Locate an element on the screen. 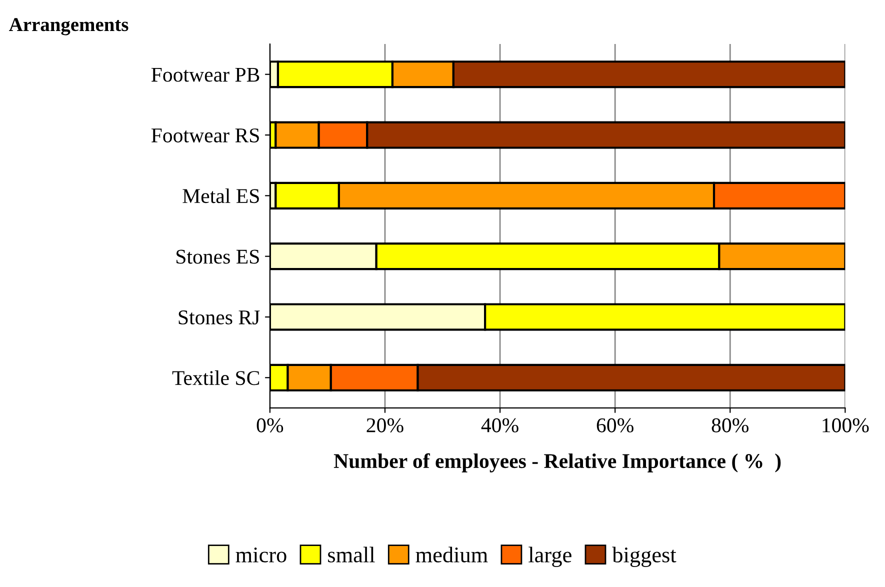 Image resolution: width=885 pixels, height=587 pixels. y-tick-label: Textile SC is located at coordinates (216, 378).